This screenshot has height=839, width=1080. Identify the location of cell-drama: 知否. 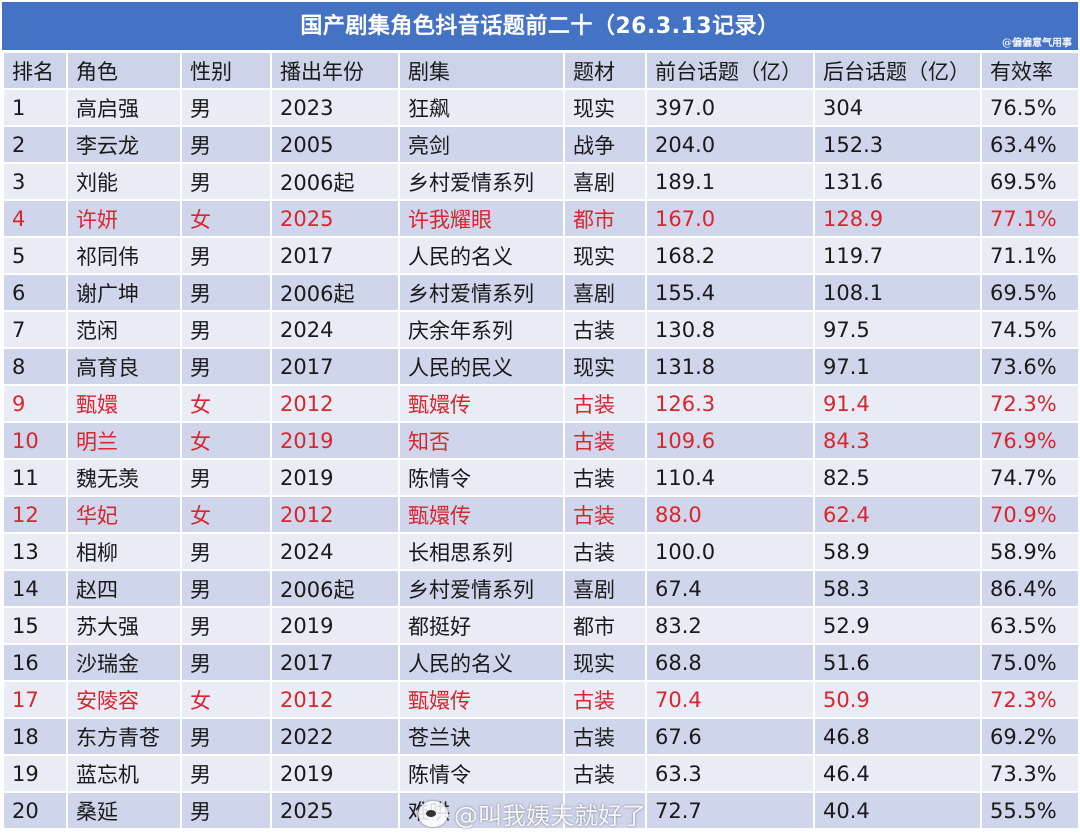
(481, 441).